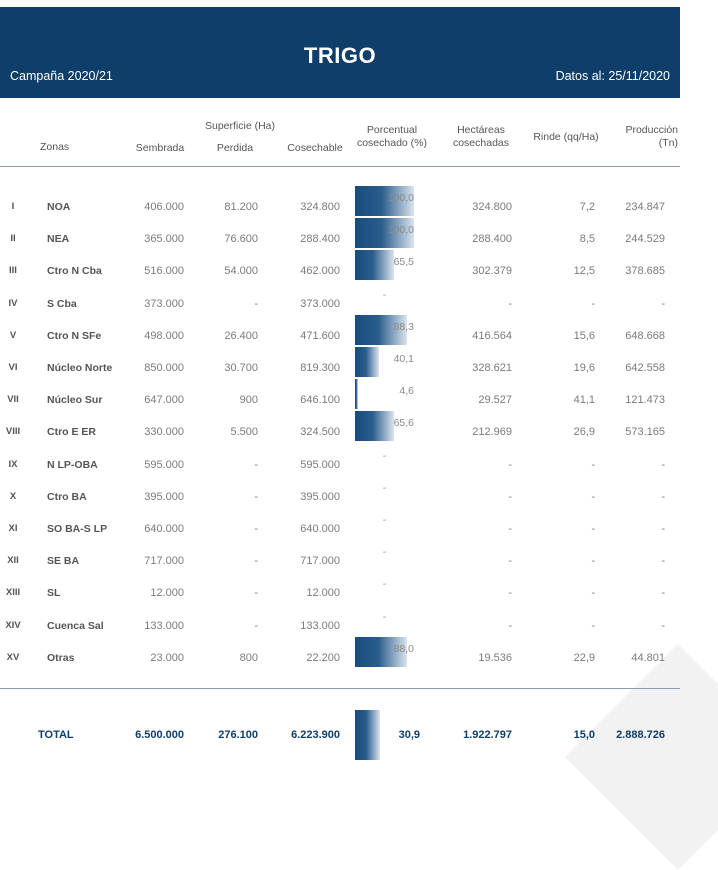 This screenshot has height=870, width=718. I want to click on zone-name: SL, so click(54, 593).